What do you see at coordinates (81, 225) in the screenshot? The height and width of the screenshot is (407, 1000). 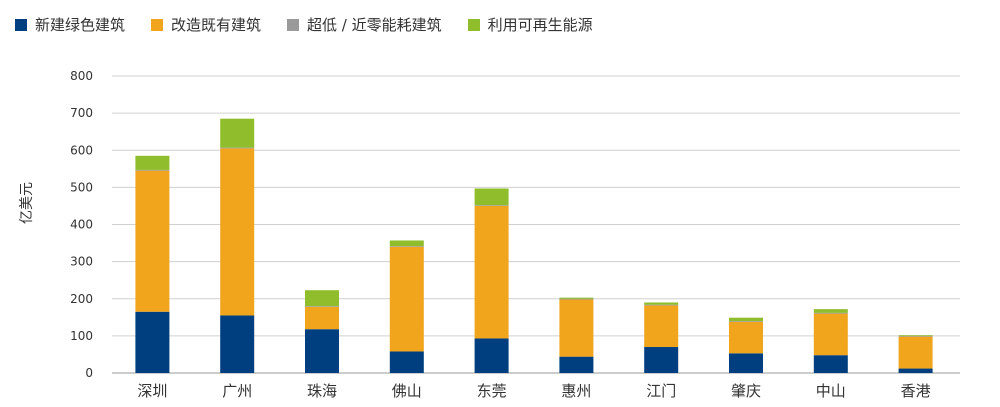 I see `y-tick-label: 400` at bounding box center [81, 225].